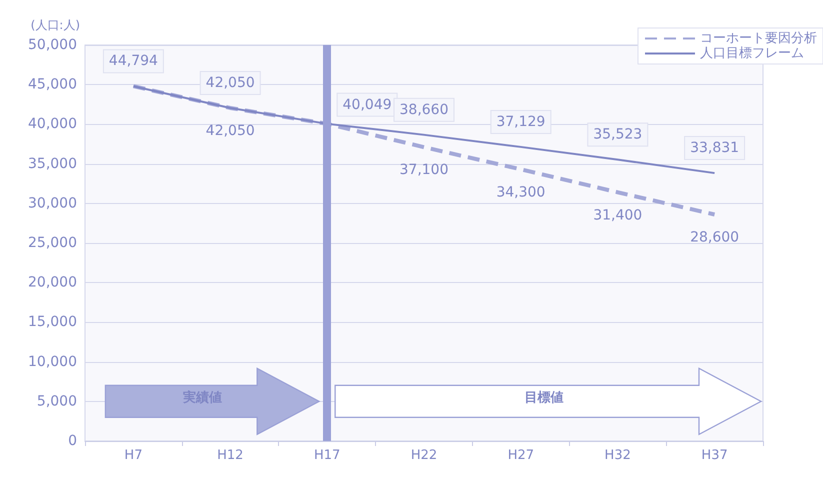 This screenshot has width=823, height=479. Describe the element at coordinates (52, 203) in the screenshot. I see `y-tick-label: 30,000` at that location.